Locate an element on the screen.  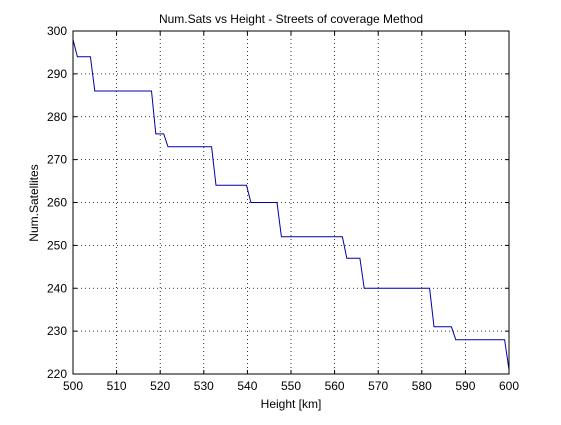
x-tick-label: 560 is located at coordinates (335, 386).